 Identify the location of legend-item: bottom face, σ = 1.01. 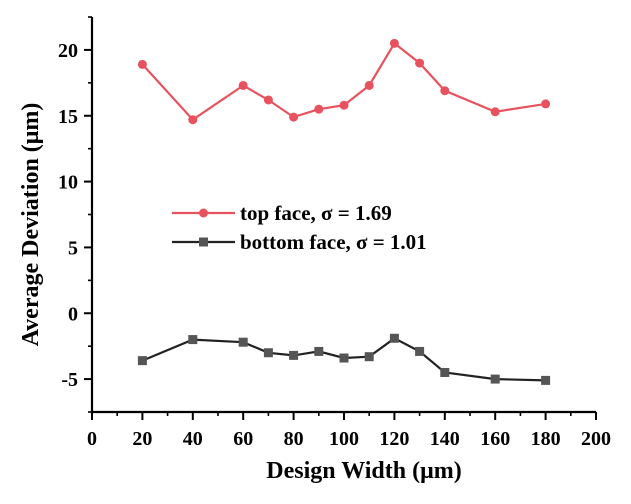
(299, 242).